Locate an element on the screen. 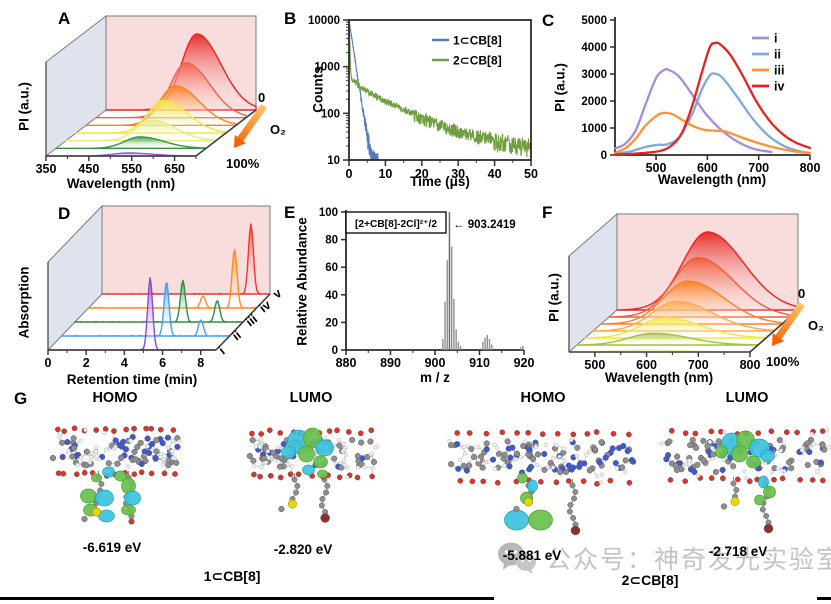 The height and width of the screenshot is (604, 831). svg-text: 100% is located at coordinates (783, 361).